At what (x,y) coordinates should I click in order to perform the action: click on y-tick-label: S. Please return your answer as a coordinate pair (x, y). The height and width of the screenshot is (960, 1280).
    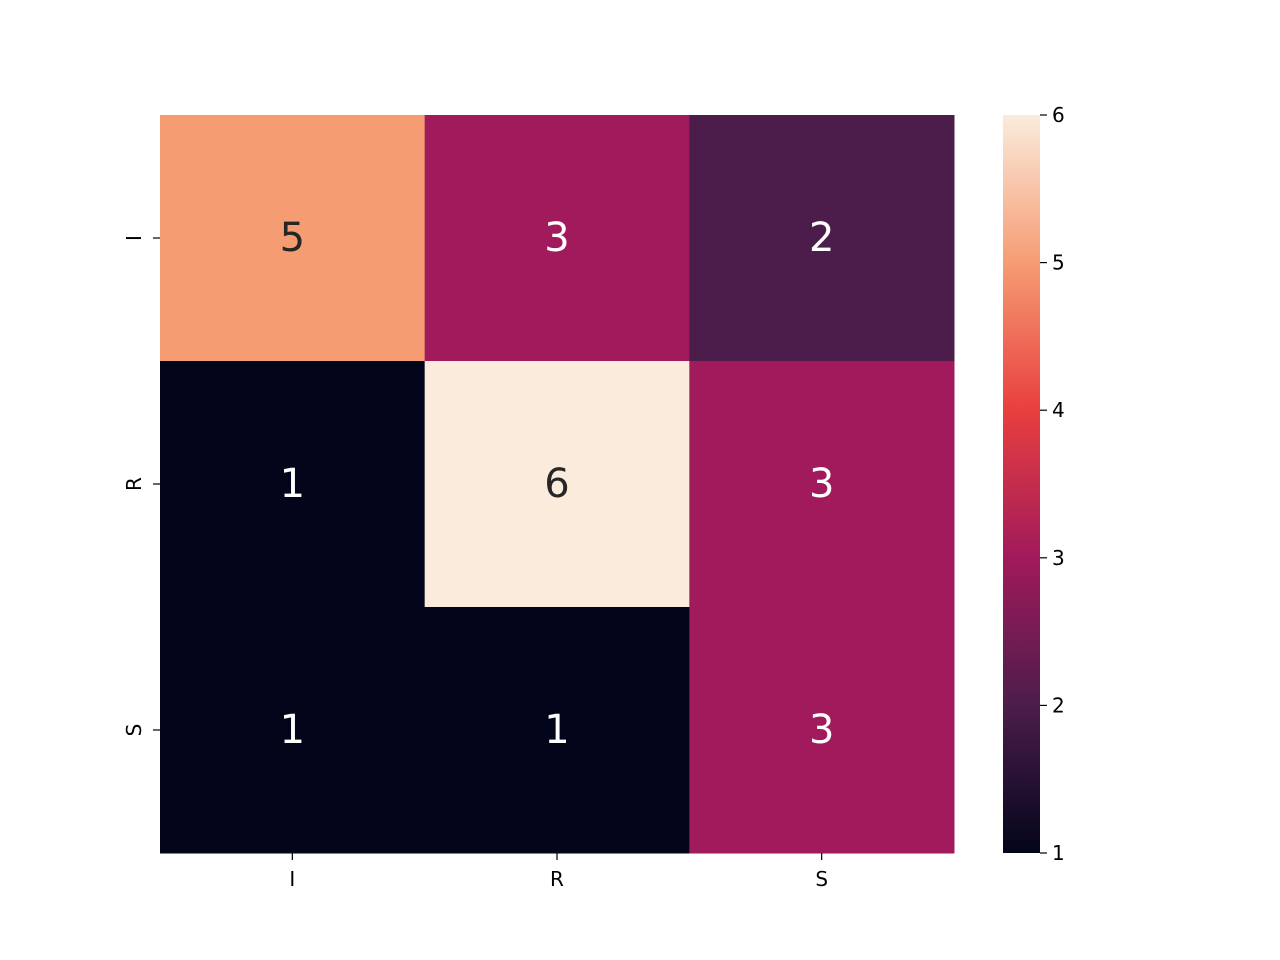
    Looking at the image, I should click on (134, 730).